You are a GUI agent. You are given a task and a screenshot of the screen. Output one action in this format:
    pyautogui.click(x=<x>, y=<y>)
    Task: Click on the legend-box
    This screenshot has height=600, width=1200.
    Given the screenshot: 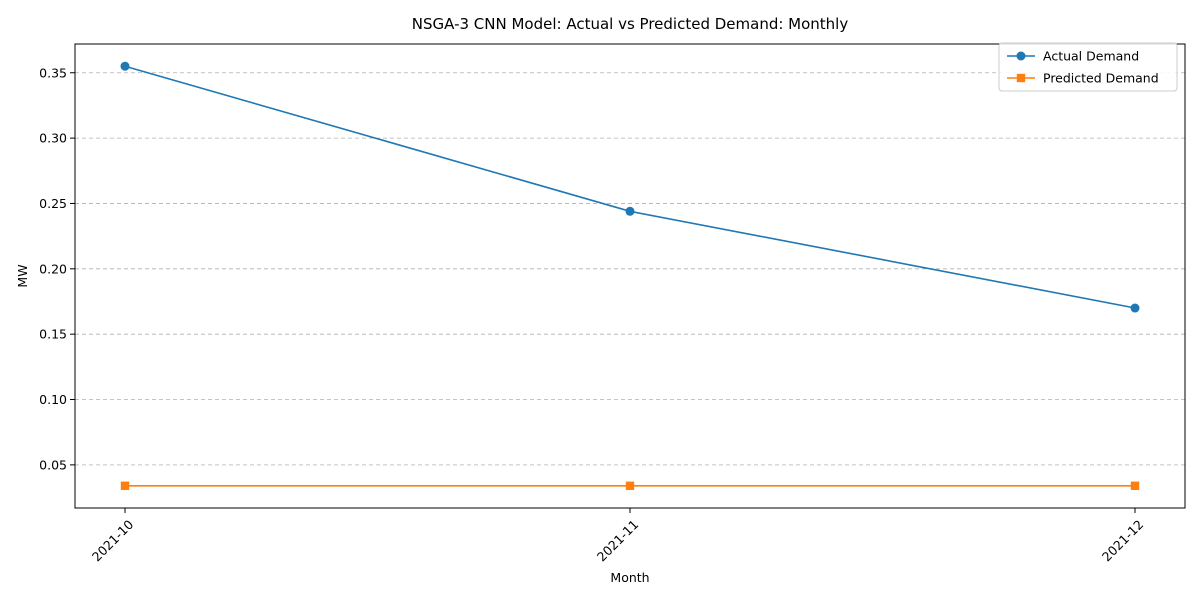 What is the action you would take?
    pyautogui.click(x=1088, y=67)
    